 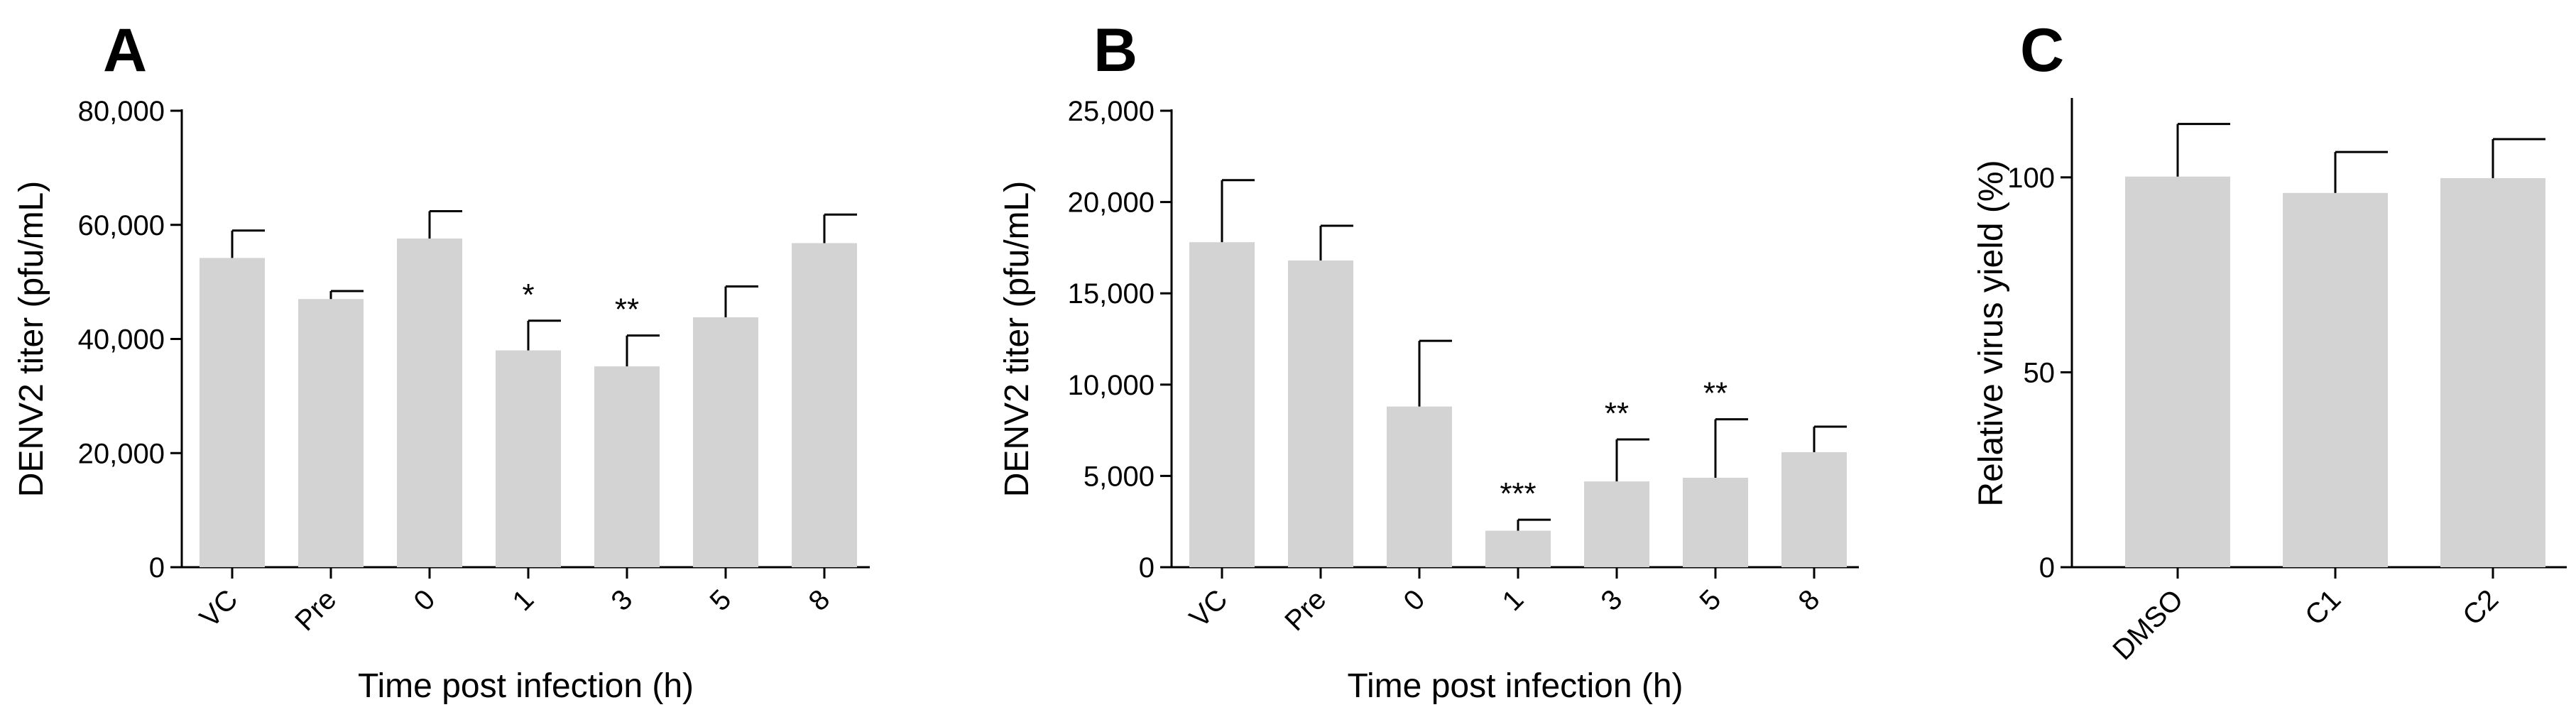 What do you see at coordinates (1111, 294) in the screenshot?
I see `panel-b-y-tick-label: 15,000` at bounding box center [1111, 294].